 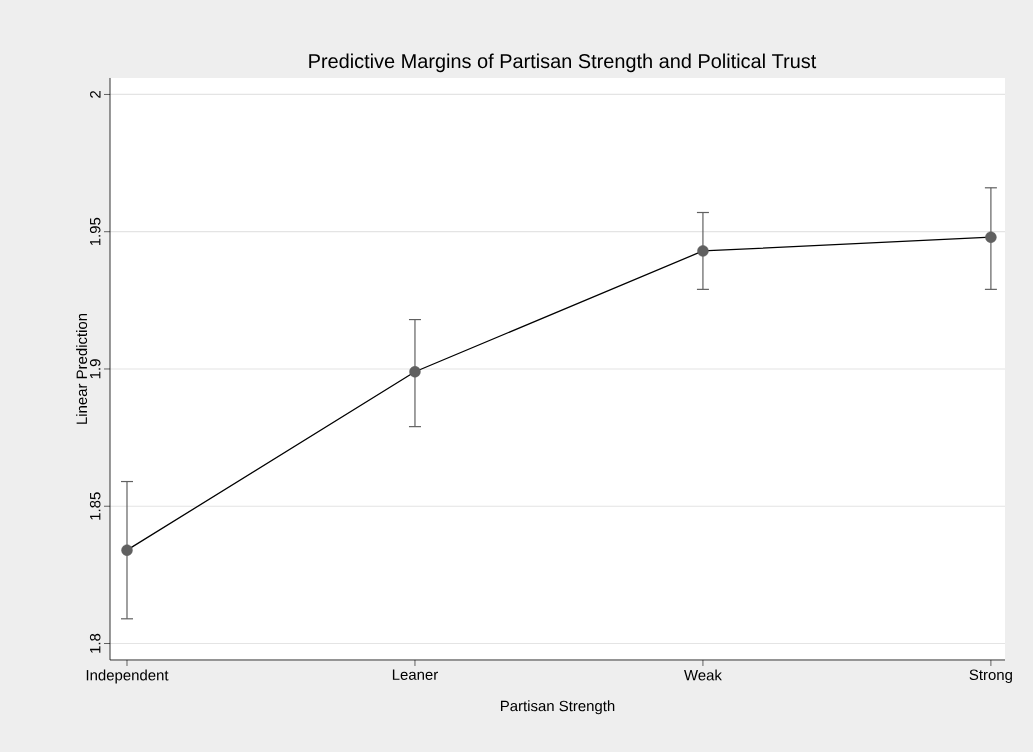 What do you see at coordinates (95, 506) in the screenshot?
I see `y-tick-label: 1.85` at bounding box center [95, 506].